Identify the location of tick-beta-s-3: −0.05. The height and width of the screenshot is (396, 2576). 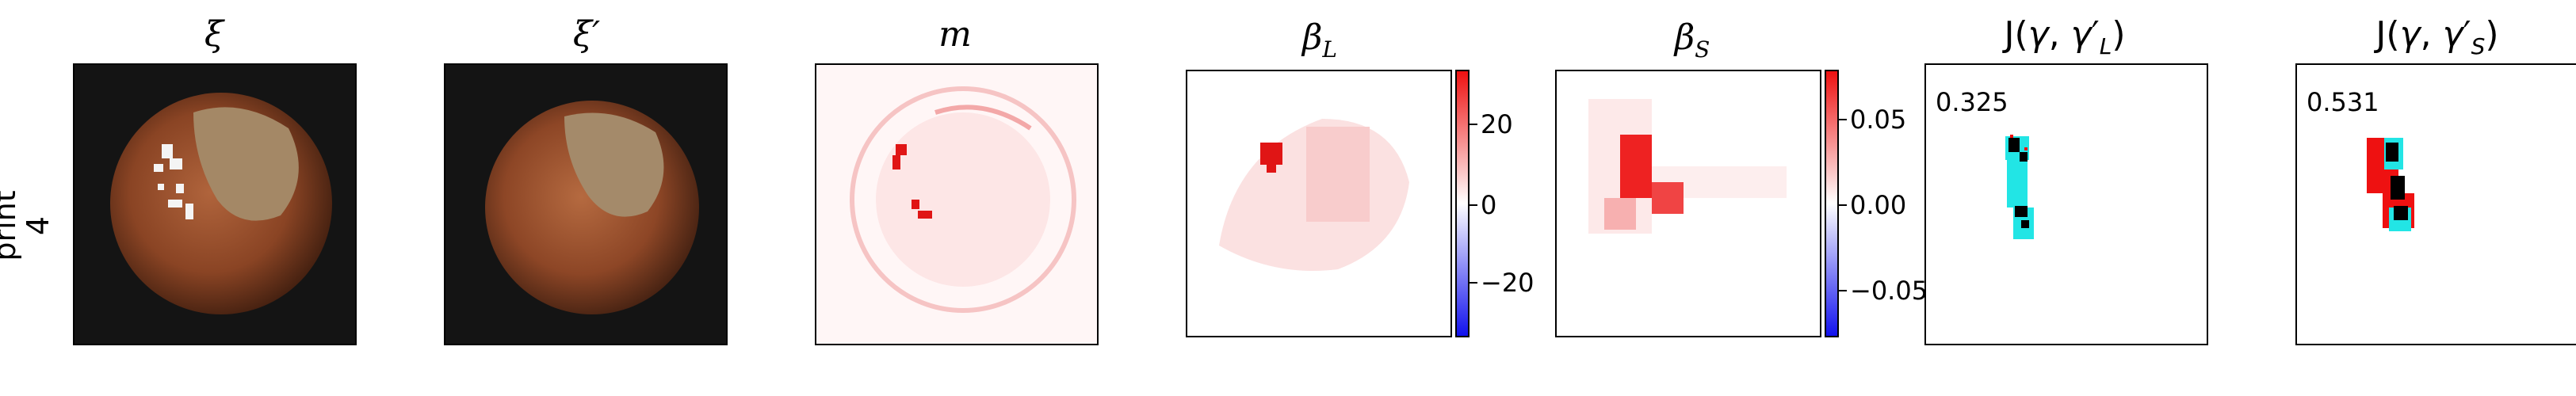
(1889, 291).